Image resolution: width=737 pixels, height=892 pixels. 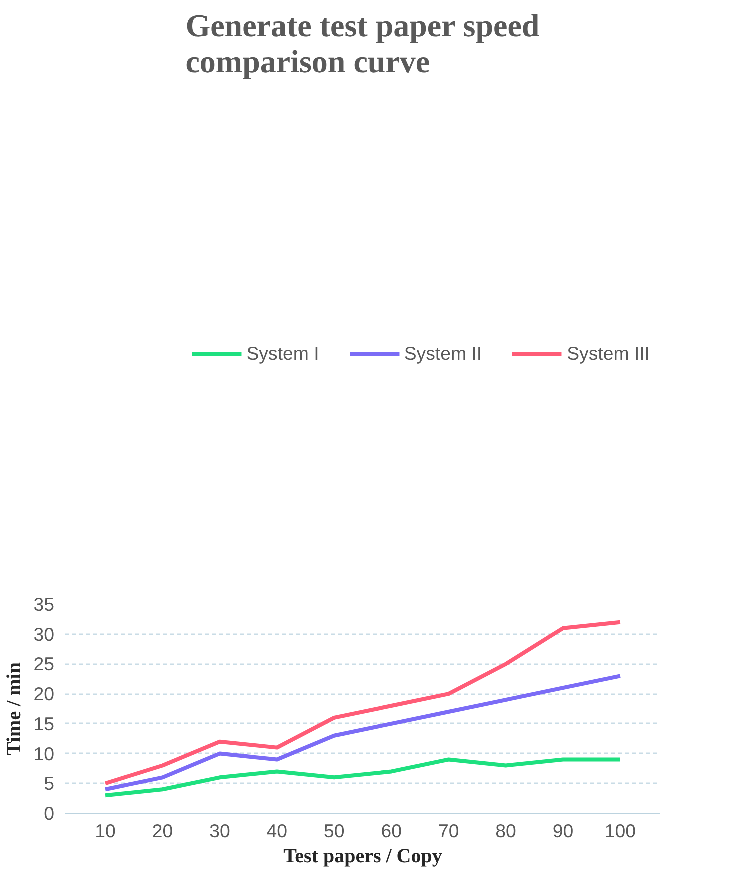 What do you see at coordinates (506, 831) in the screenshot?
I see `x-tick-label: 80` at bounding box center [506, 831].